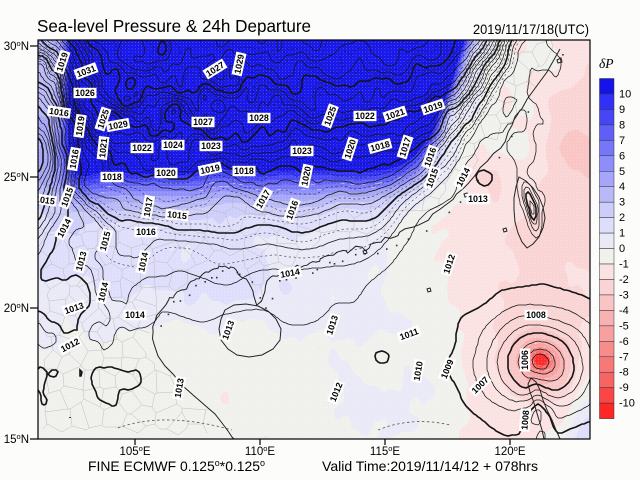 The width and height of the screenshot is (640, 480). I want to click on svg-text: -1, so click(624, 265).